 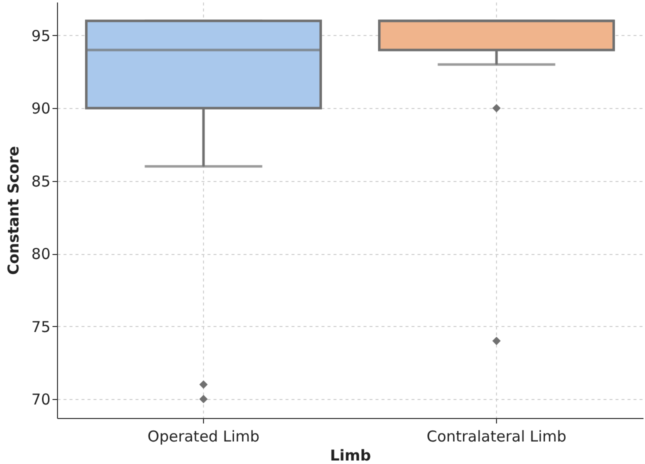 What do you see at coordinates (13, 210) in the screenshot?
I see `y-axis-title: Constant Score` at bounding box center [13, 210].